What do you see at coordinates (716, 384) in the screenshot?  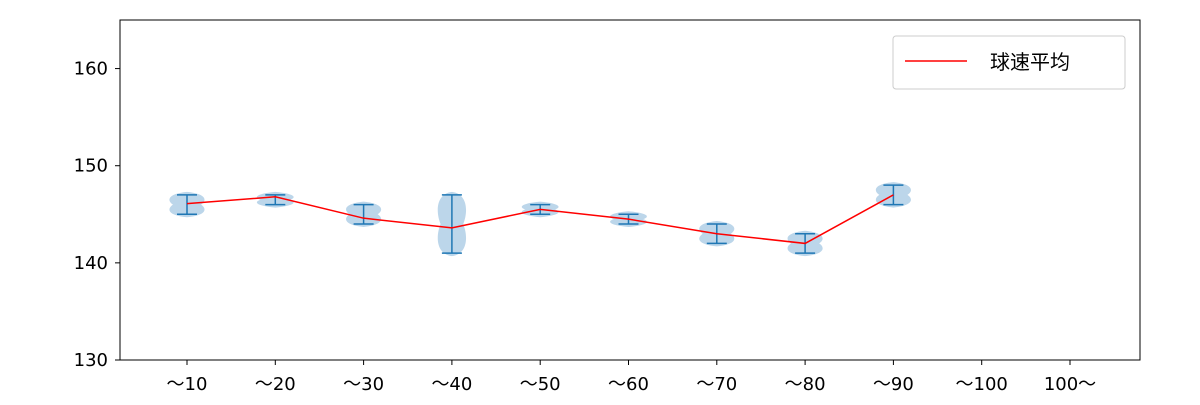 I see `x-tick-label: ～70` at bounding box center [716, 384].